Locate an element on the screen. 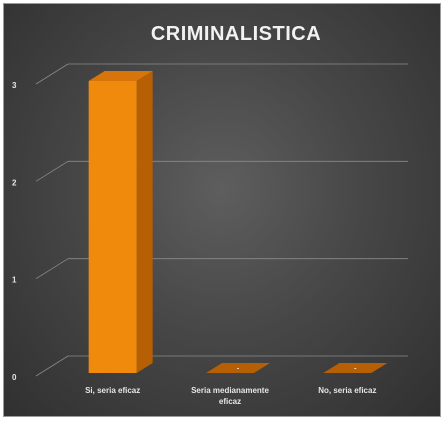 Image resolution: width=446 pixels, height=421 pixels. y-tick-label: 2 is located at coordinates (14, 182).